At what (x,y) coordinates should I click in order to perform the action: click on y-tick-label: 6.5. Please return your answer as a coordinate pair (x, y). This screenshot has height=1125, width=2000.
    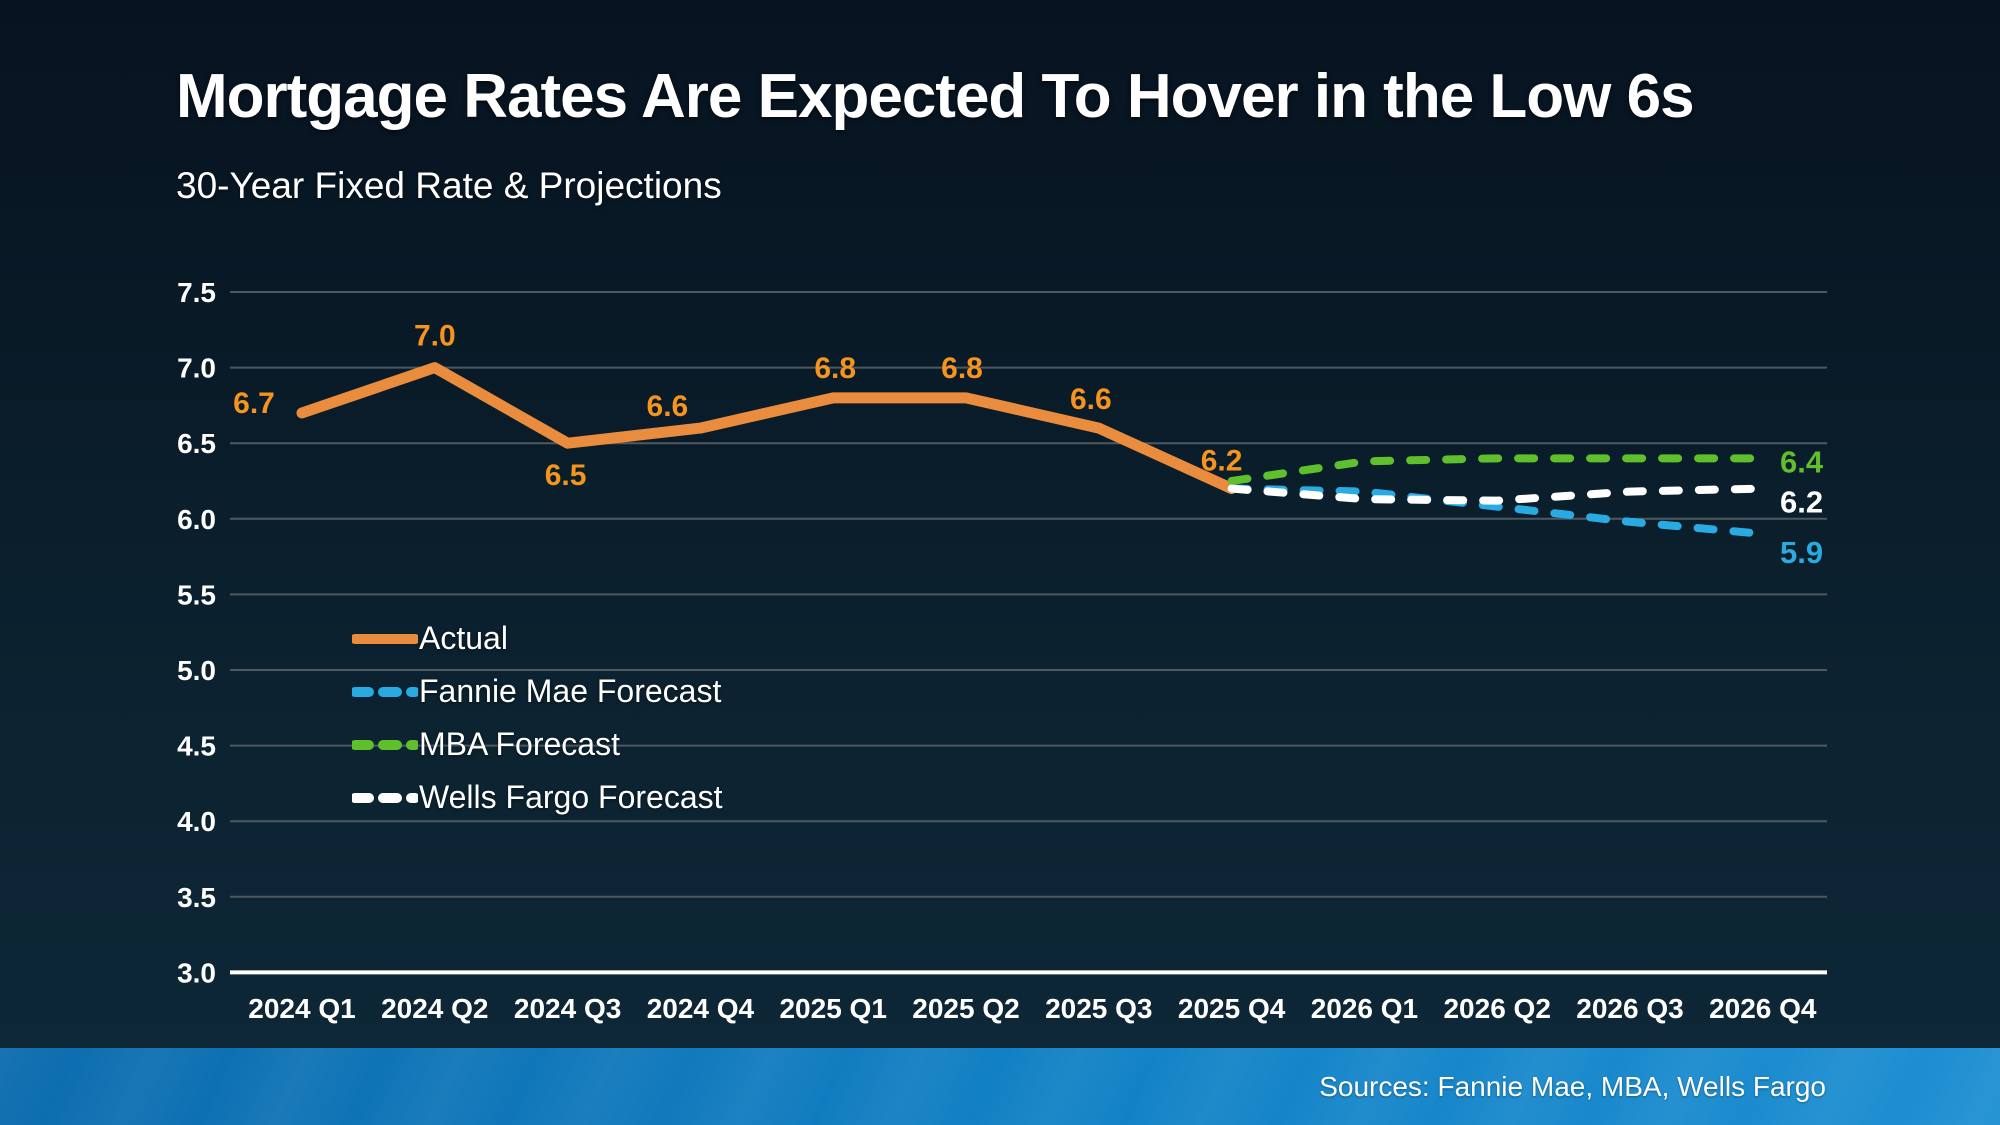
    Looking at the image, I should click on (196, 443).